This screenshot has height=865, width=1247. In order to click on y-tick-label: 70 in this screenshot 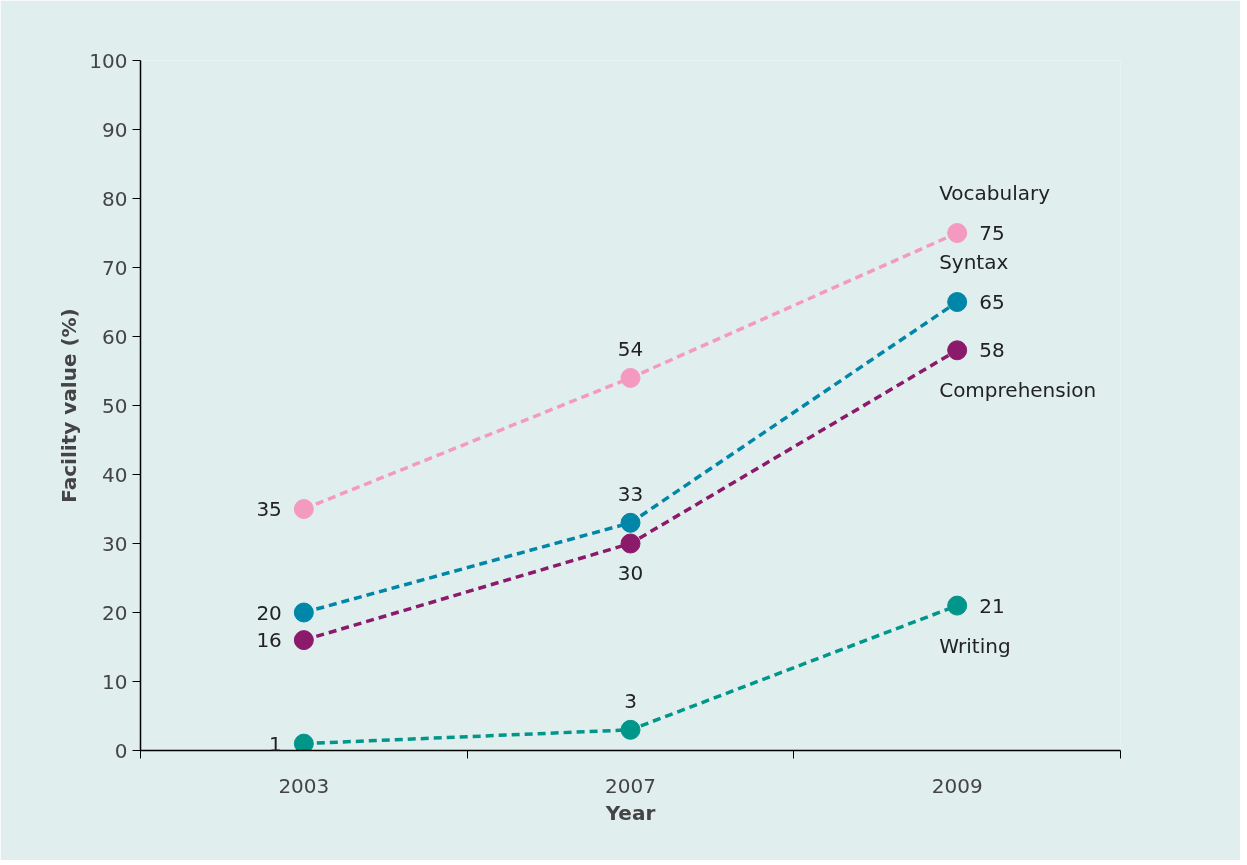, I will do `click(115, 267)`.